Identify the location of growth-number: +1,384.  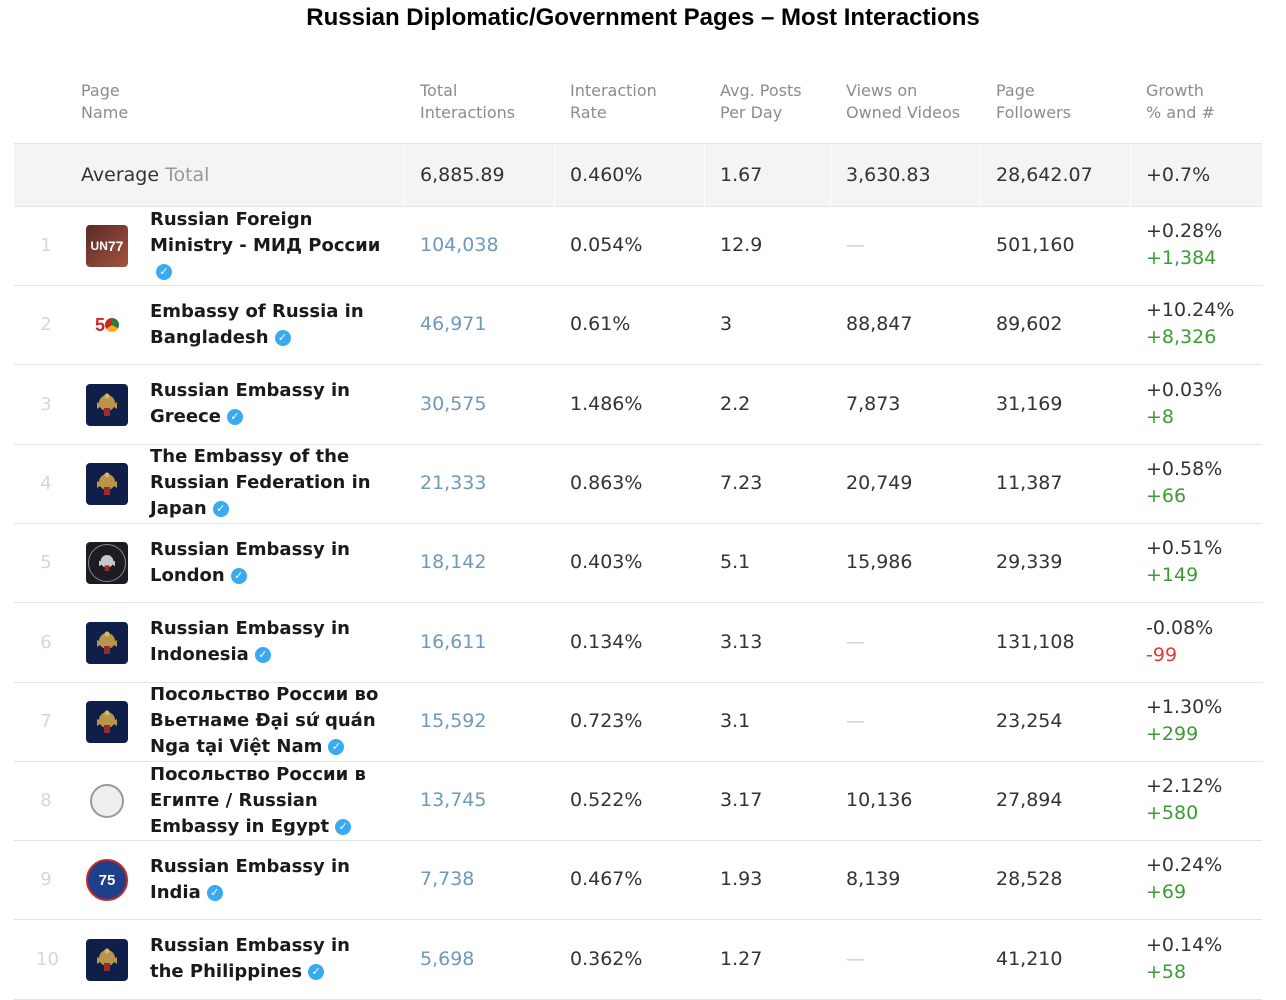
(1181, 258).